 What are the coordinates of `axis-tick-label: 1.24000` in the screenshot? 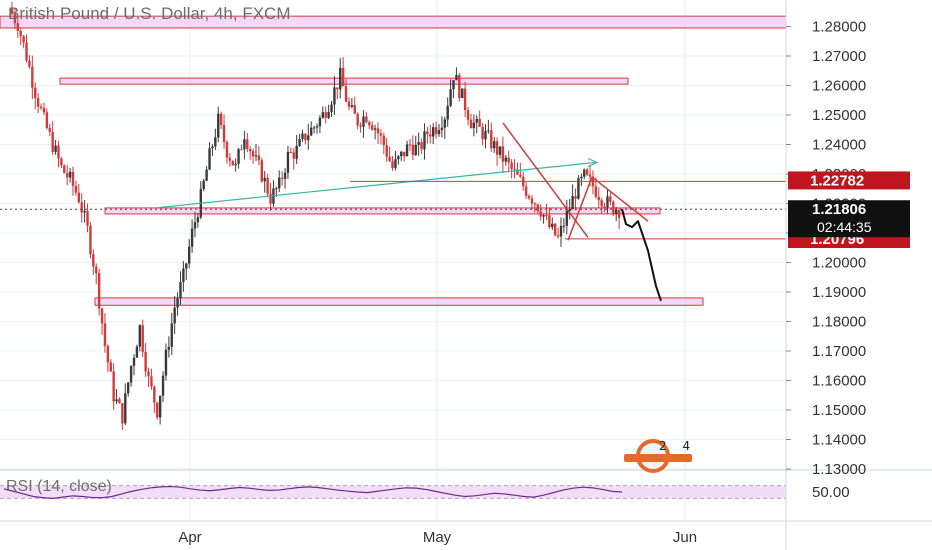 It's located at (839, 145).